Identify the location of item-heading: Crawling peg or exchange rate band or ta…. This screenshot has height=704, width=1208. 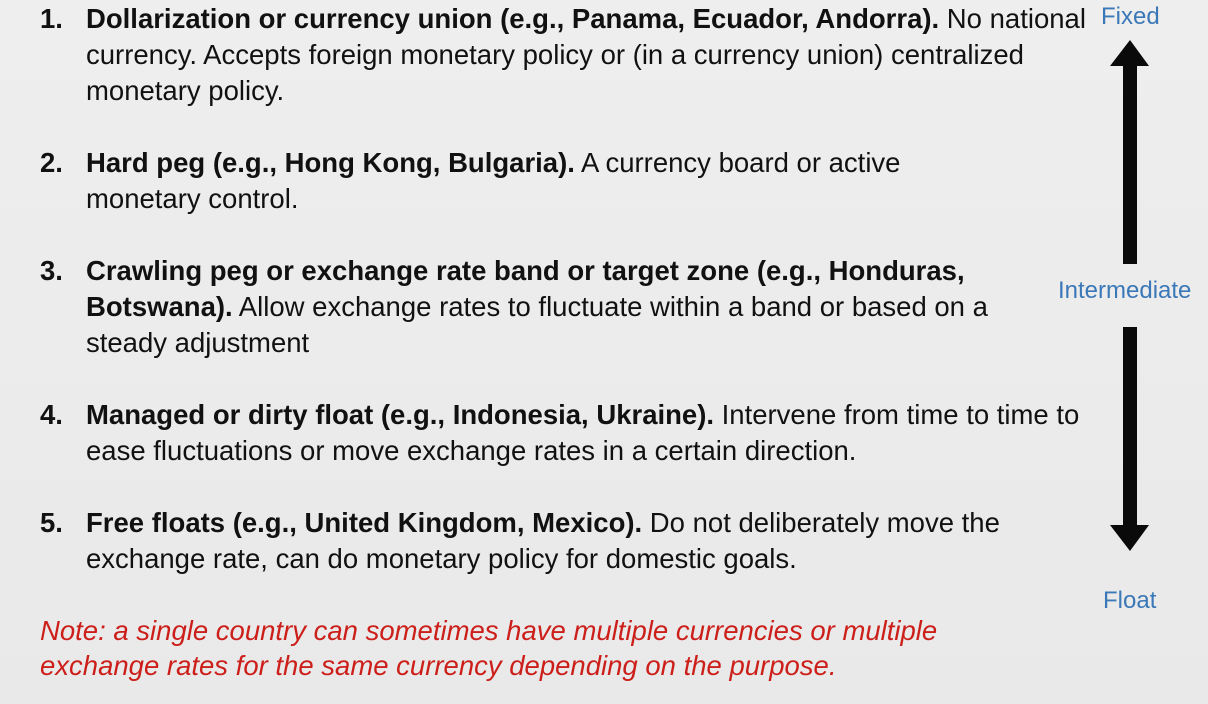
(525, 288).